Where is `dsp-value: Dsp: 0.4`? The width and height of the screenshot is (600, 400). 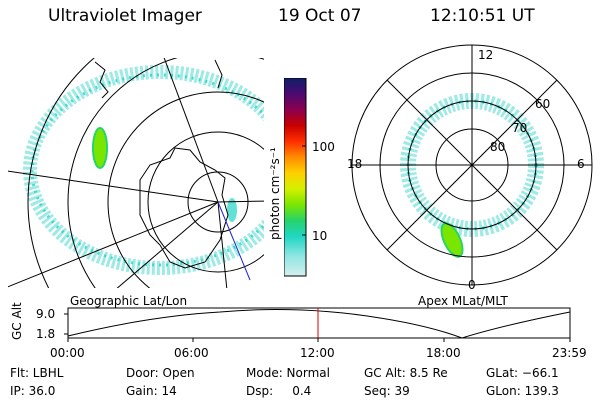 dsp-value: Dsp: 0.4 is located at coordinates (279, 391).